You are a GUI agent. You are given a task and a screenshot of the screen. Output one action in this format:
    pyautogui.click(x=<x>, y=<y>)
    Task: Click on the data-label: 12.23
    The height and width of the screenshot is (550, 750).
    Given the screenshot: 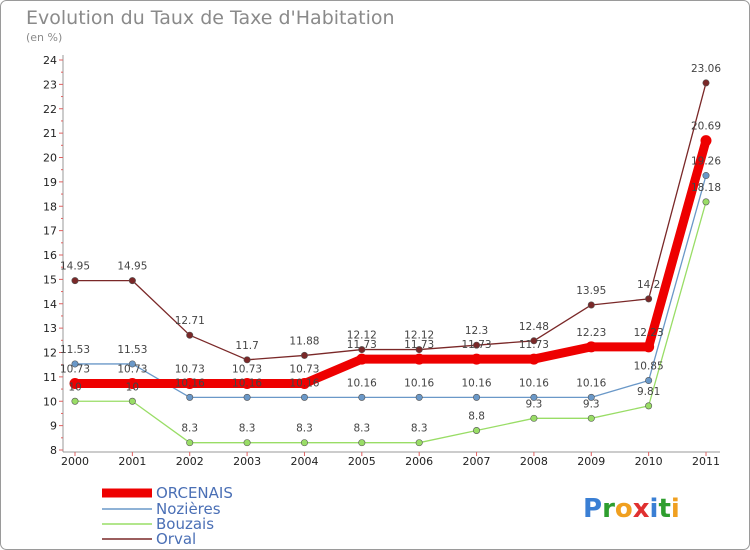 What is the action you would take?
    pyautogui.click(x=649, y=333)
    